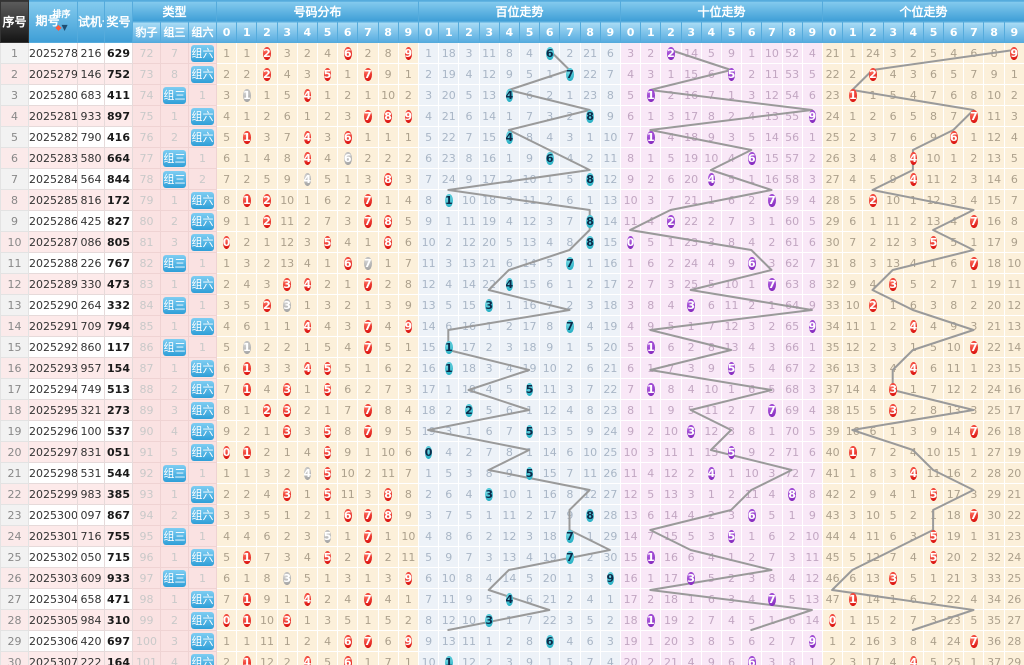  I want to click on prize-number-cell: 385, so click(118, 494).